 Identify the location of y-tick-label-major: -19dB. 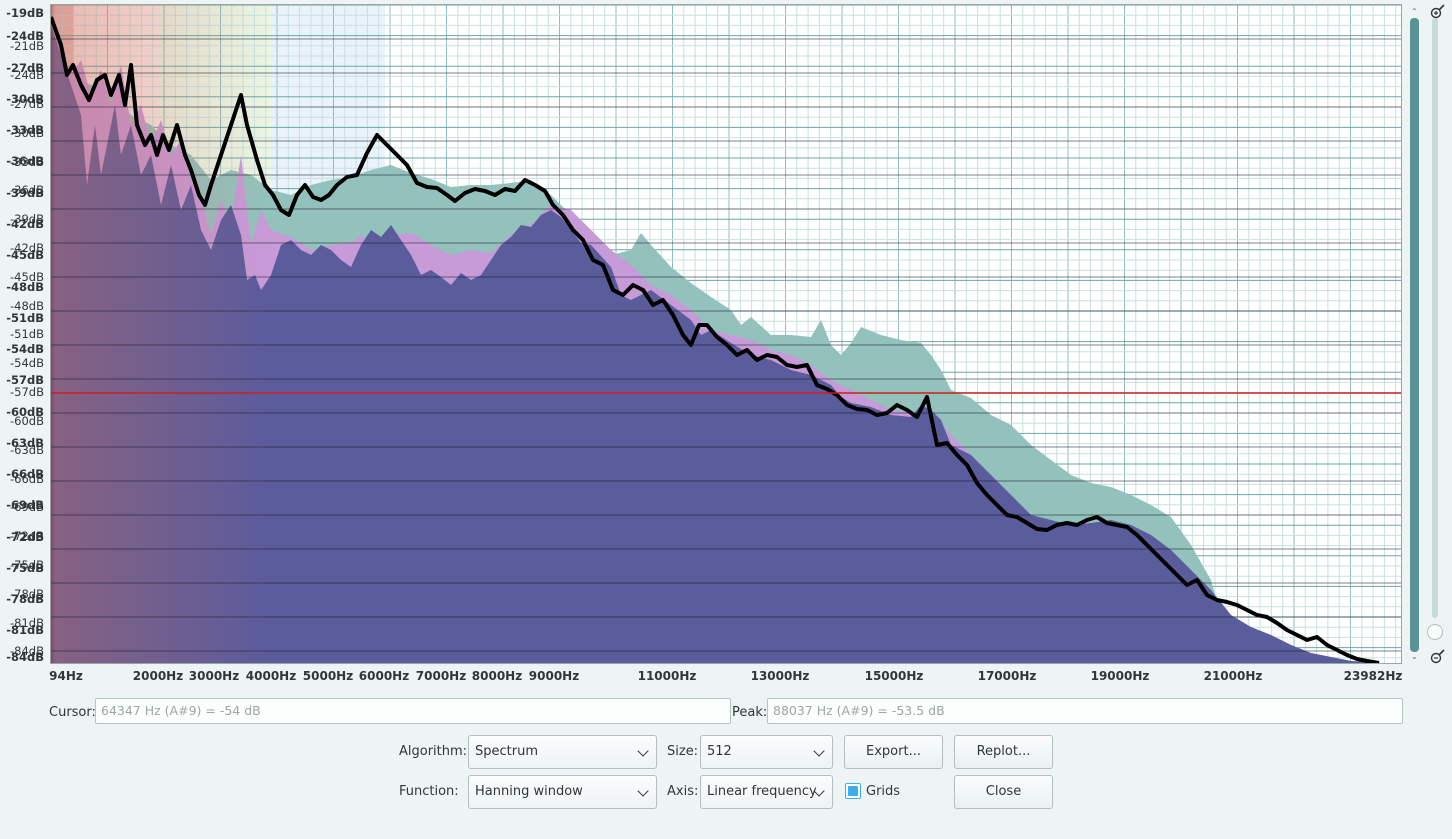
(25, 13).